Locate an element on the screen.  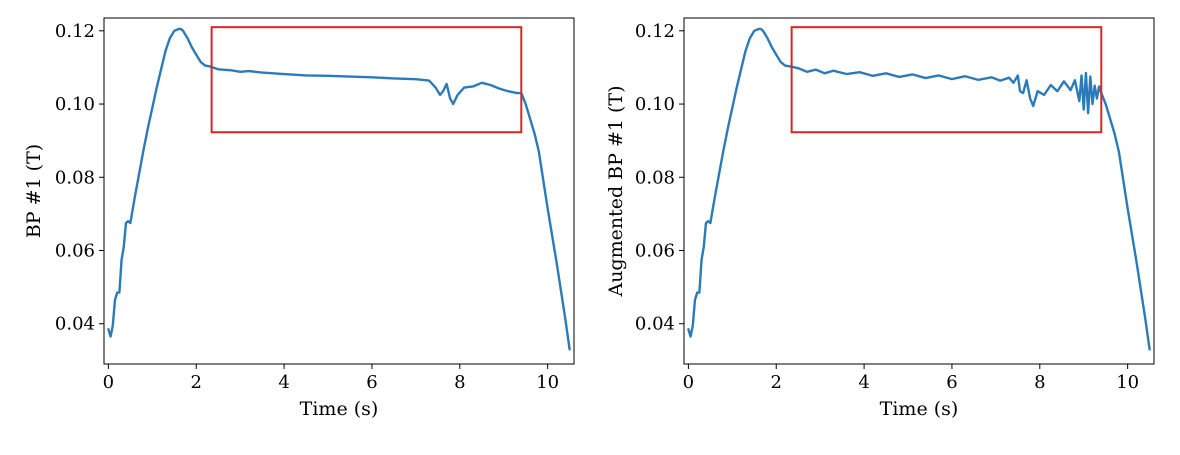
y-axis-label: BP #1 (T) is located at coordinates (34, 191).